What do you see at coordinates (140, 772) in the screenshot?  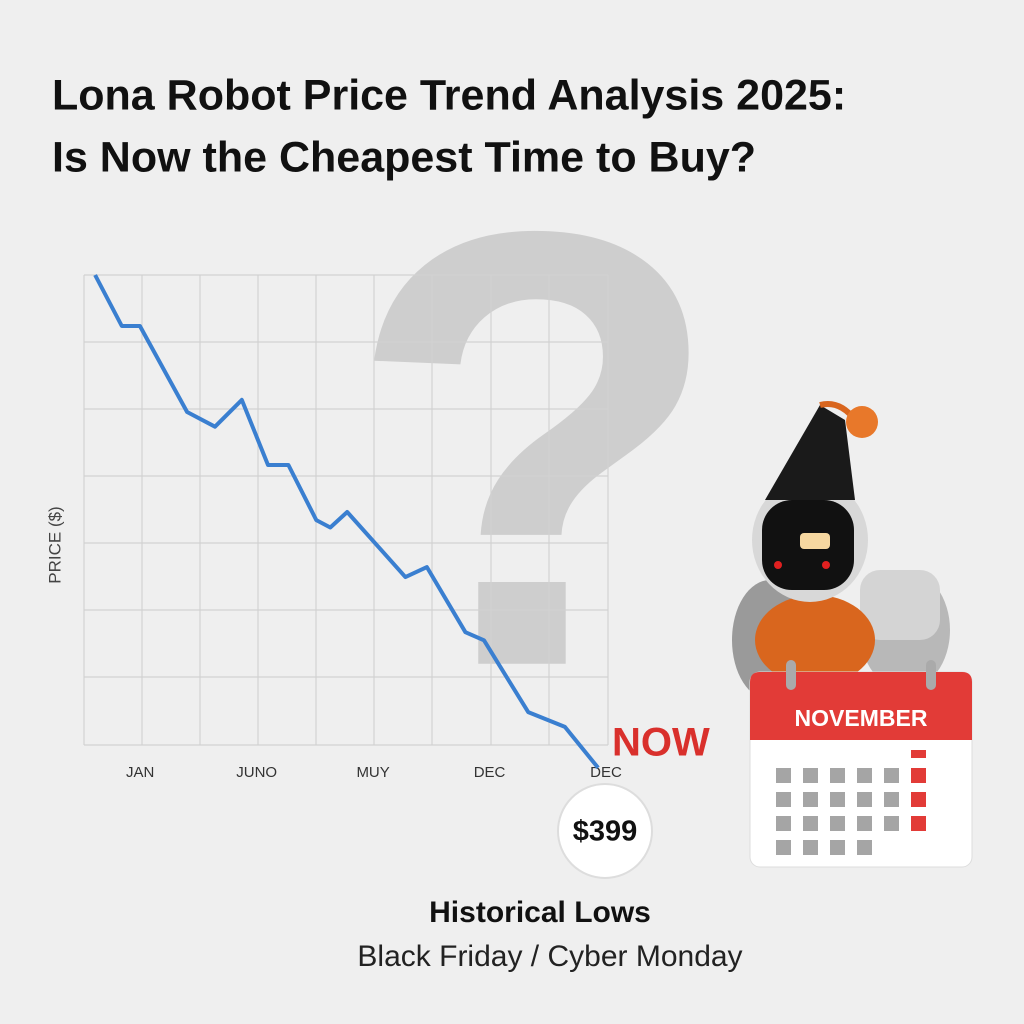 I see `x-tick-label: JAN` at bounding box center [140, 772].